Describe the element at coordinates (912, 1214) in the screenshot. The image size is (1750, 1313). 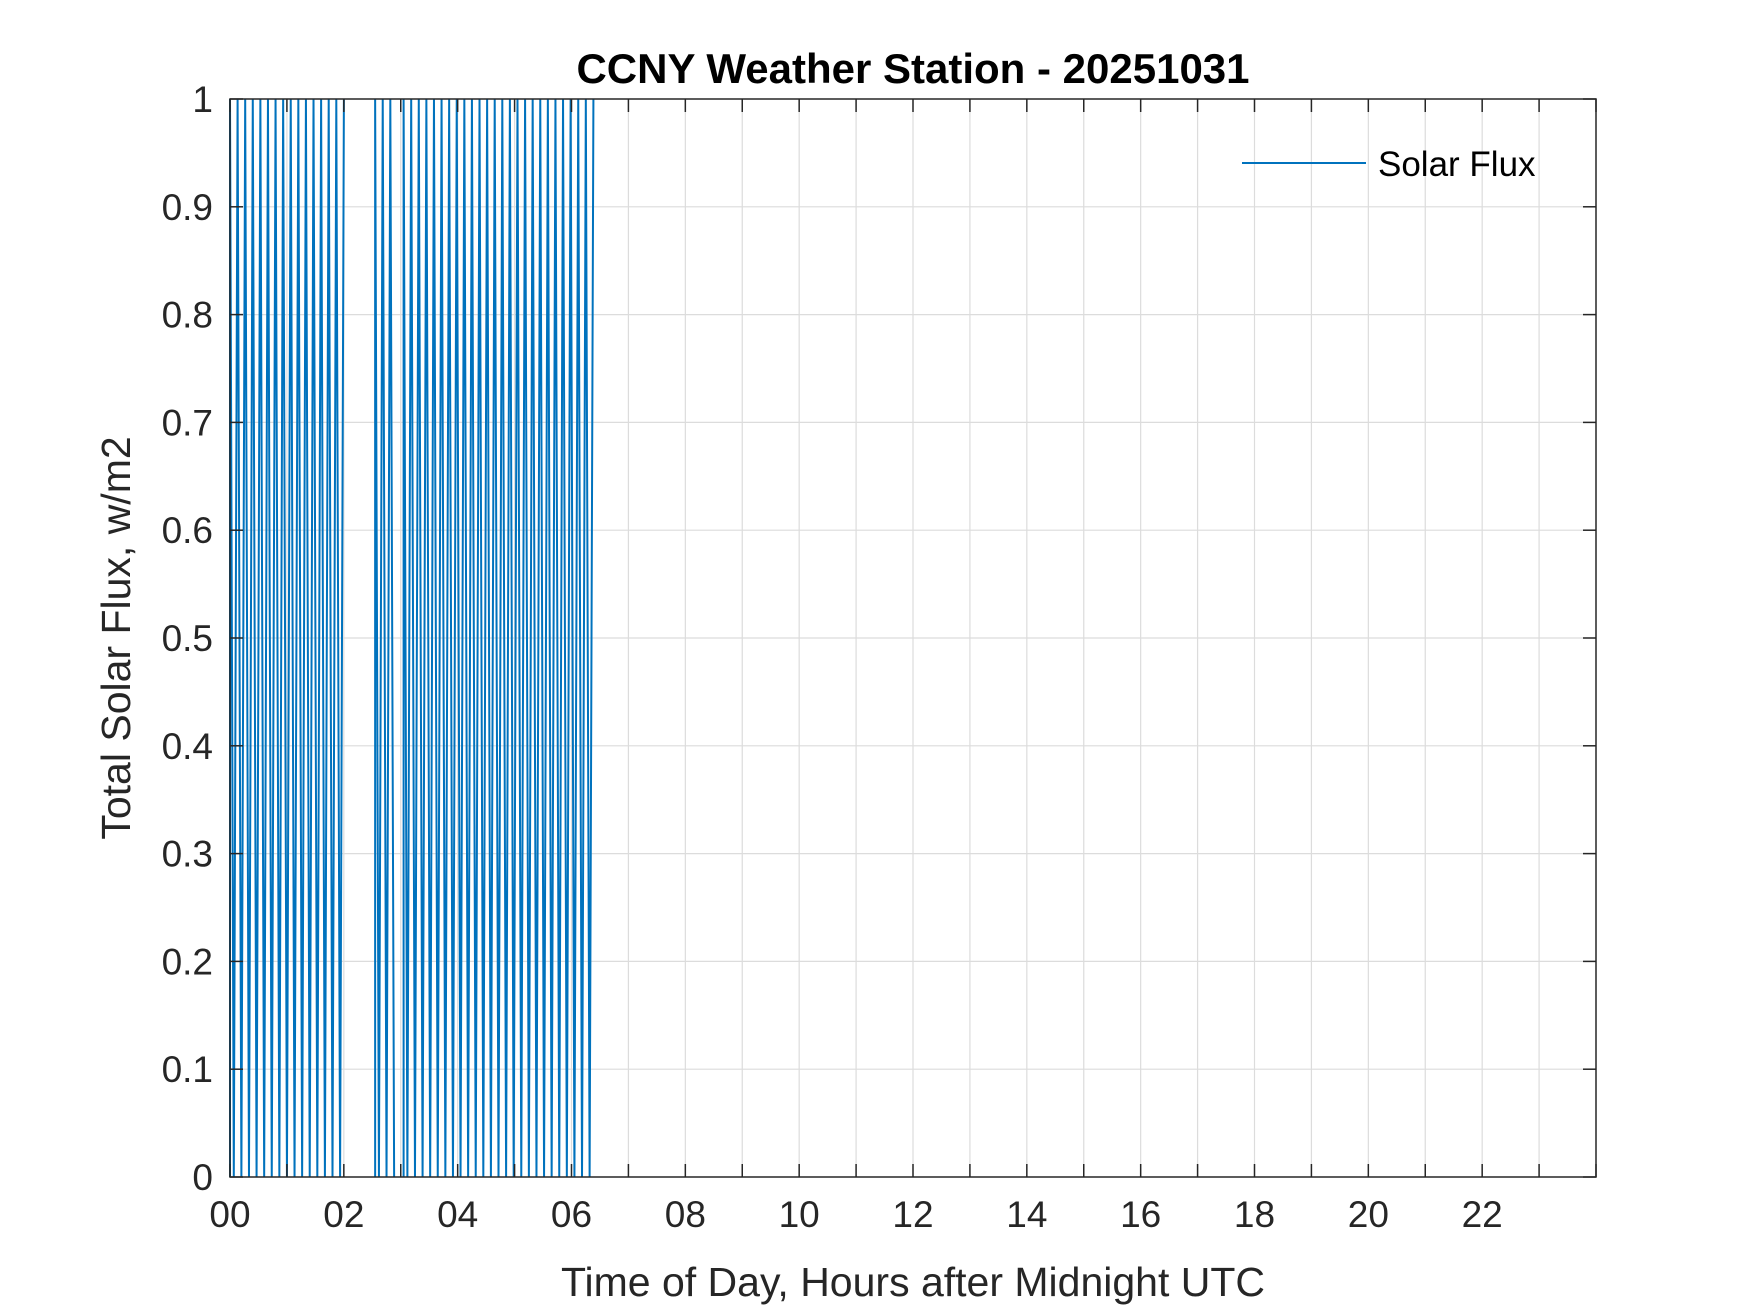
I see `x-tick-label: 12` at that location.